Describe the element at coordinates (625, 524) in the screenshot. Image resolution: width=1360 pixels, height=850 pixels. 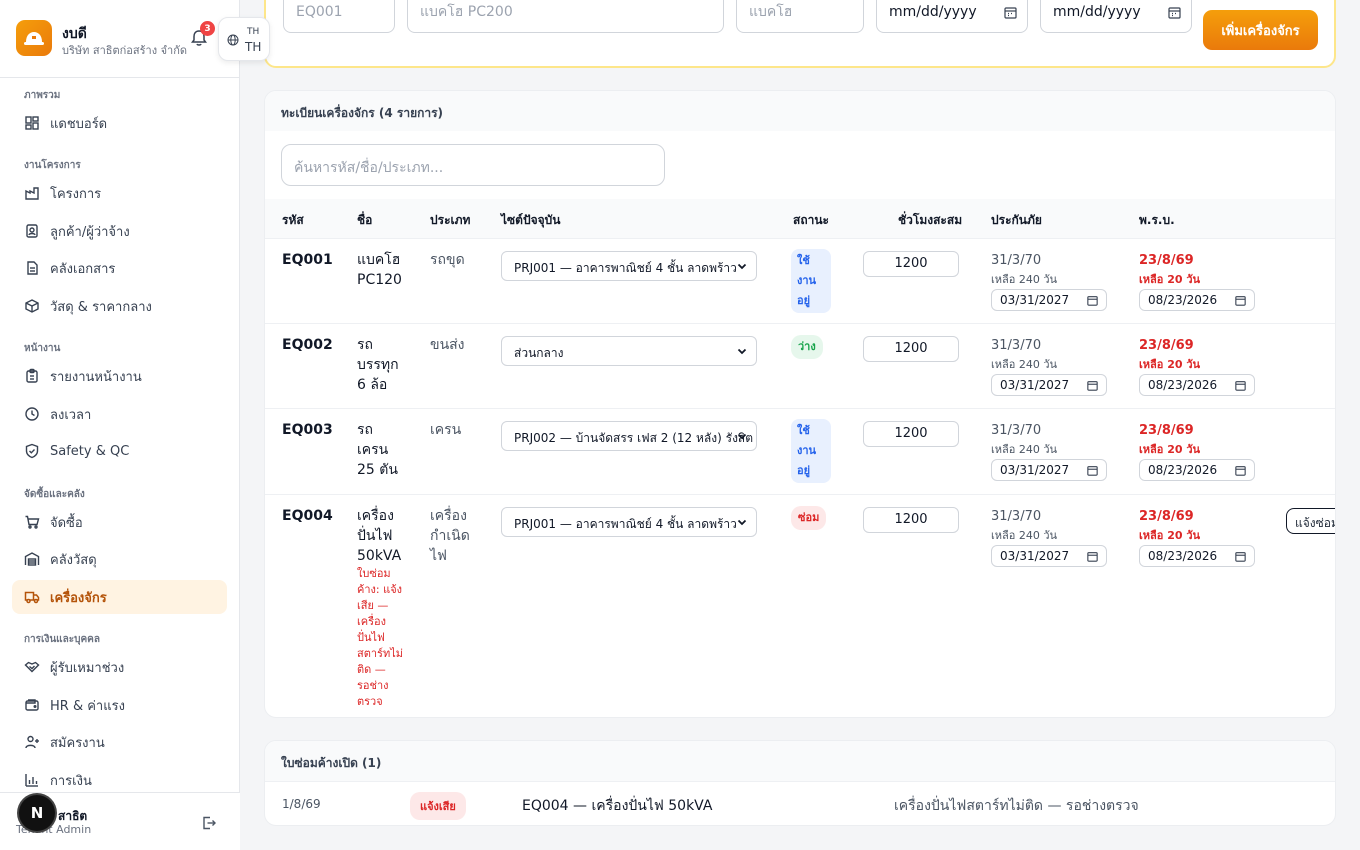
I see `site-value: PRJ001 — อาคารพาณิชย์ 4 ชั้น ลาดพร้าว` at that location.